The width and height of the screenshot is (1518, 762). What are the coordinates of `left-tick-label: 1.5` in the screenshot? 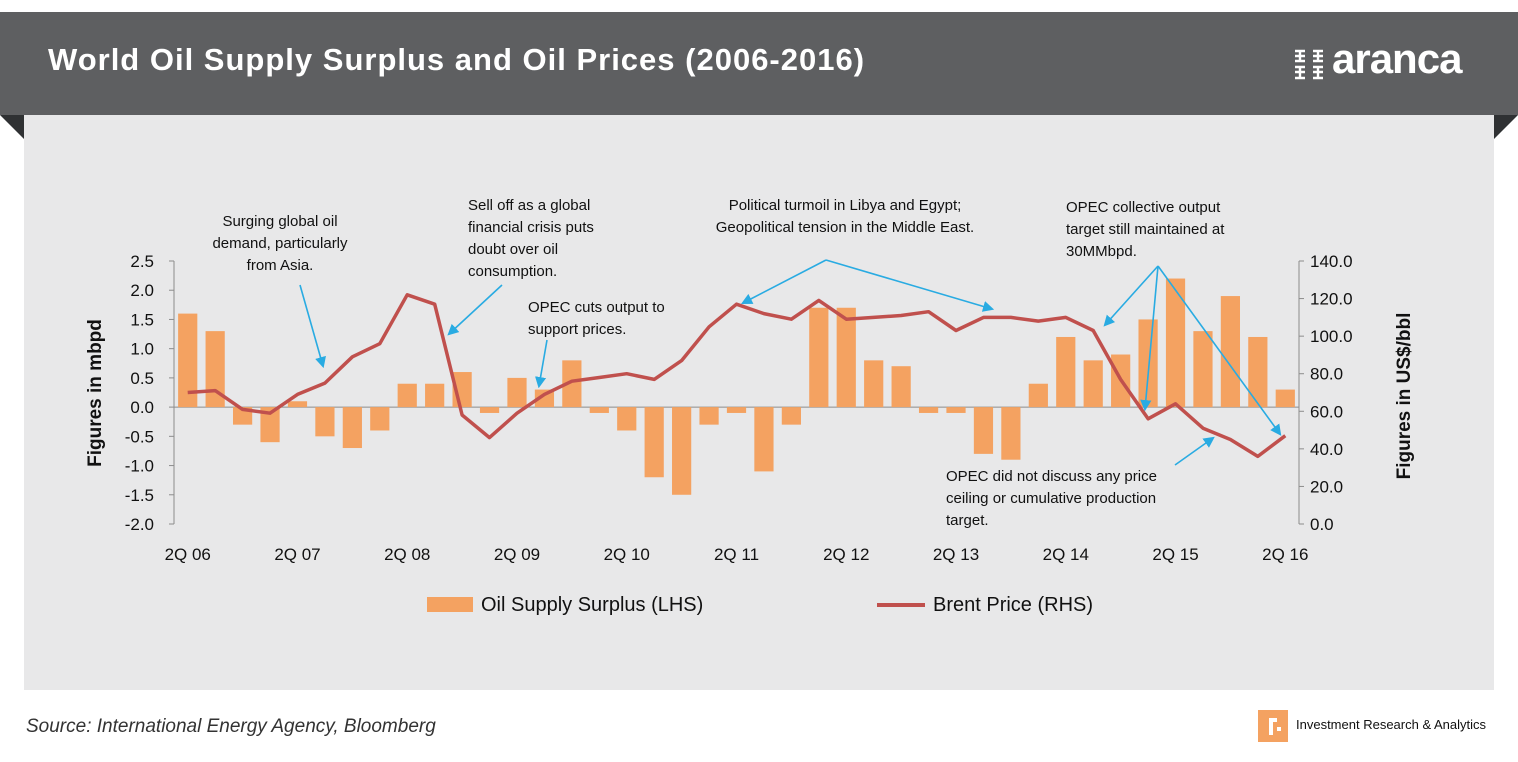 It's located at (142, 319).